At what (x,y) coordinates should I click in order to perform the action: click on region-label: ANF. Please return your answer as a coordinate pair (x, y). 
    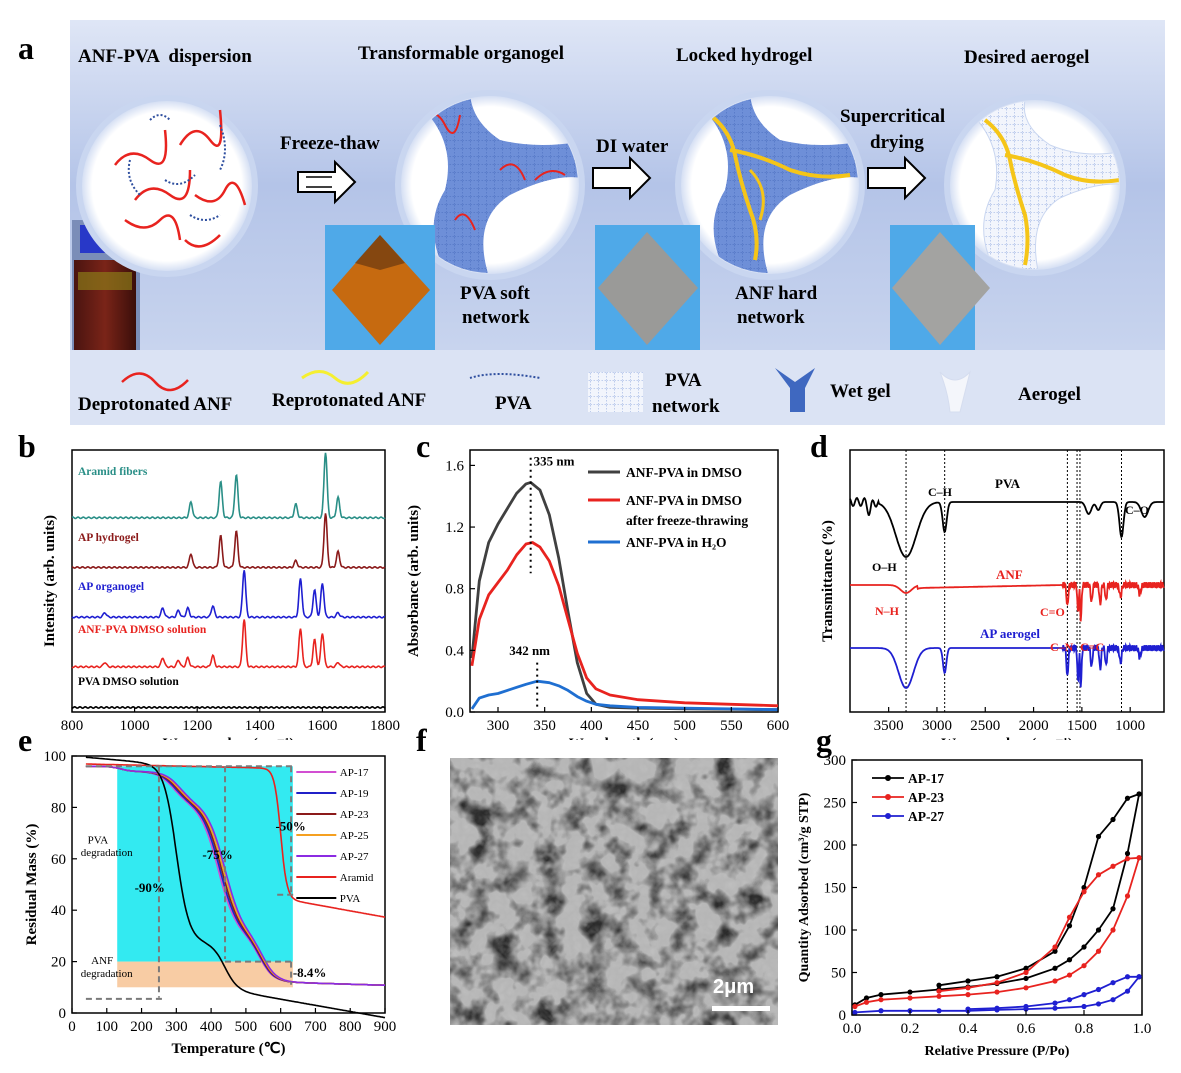
    Looking at the image, I should click on (102, 961).